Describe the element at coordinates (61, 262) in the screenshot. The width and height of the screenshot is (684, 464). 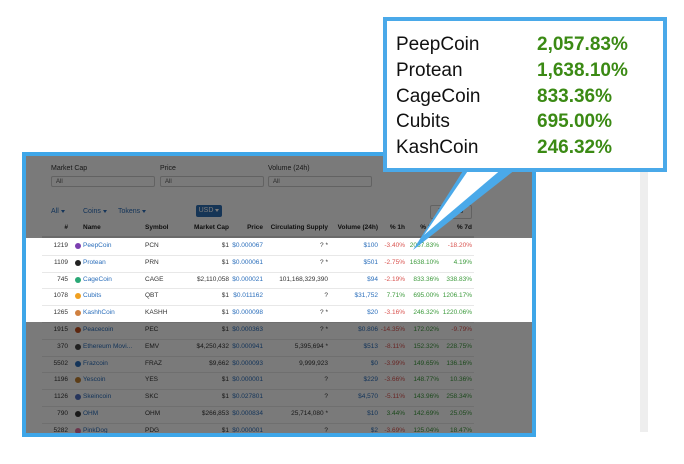
I see `table-cell: 1109` at that location.